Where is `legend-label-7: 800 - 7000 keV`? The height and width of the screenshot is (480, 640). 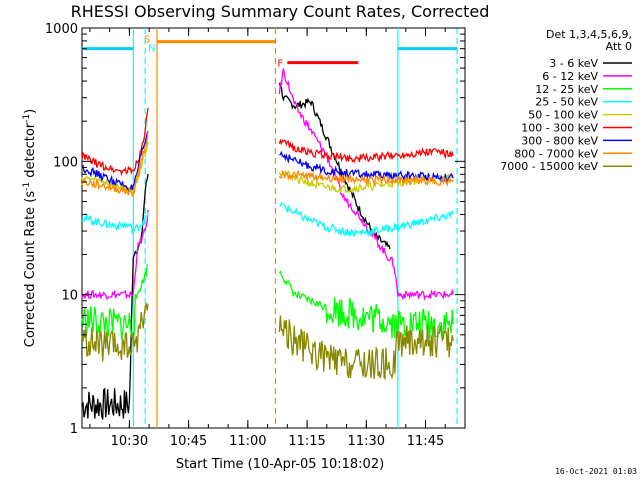
legend-label-7: 800 - 7000 keV is located at coordinates (556, 153).